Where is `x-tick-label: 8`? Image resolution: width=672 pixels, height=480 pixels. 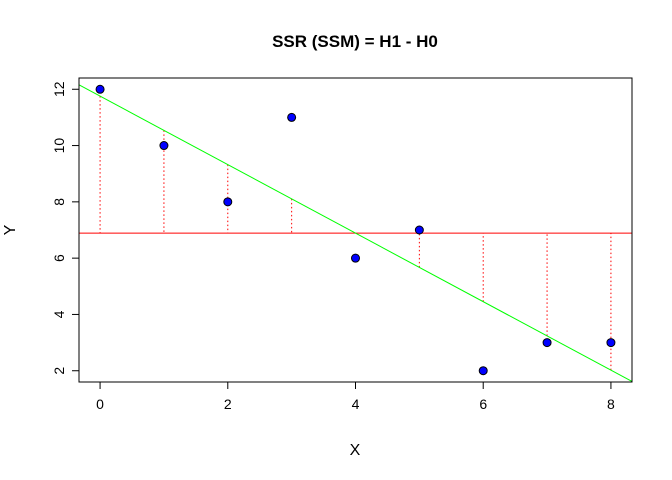 x-tick-label: 8 is located at coordinates (611, 404).